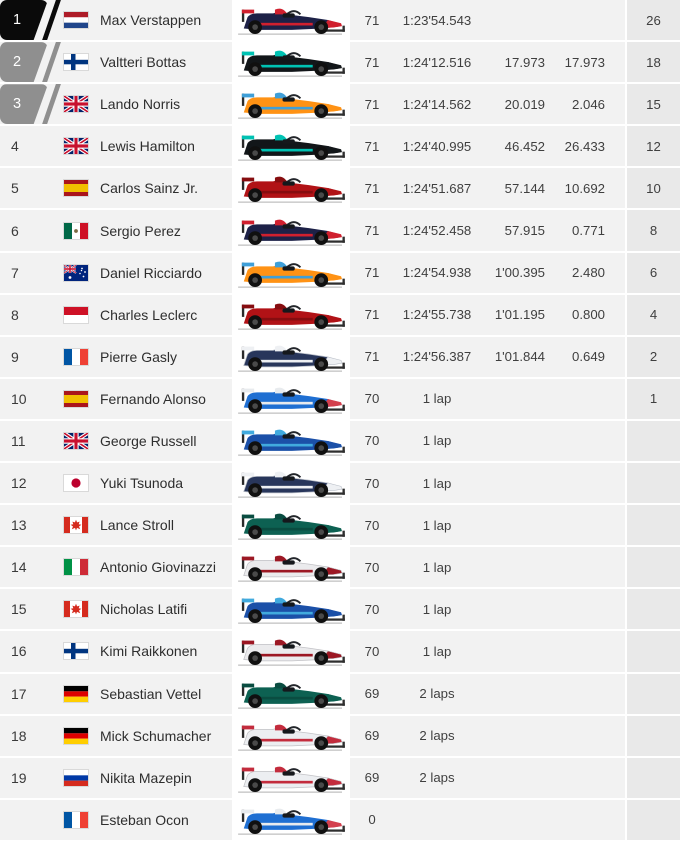 This screenshot has height=842, width=680. Describe the element at coordinates (524, 231) in the screenshot. I see `gap-to-leader: 57.915` at that location.